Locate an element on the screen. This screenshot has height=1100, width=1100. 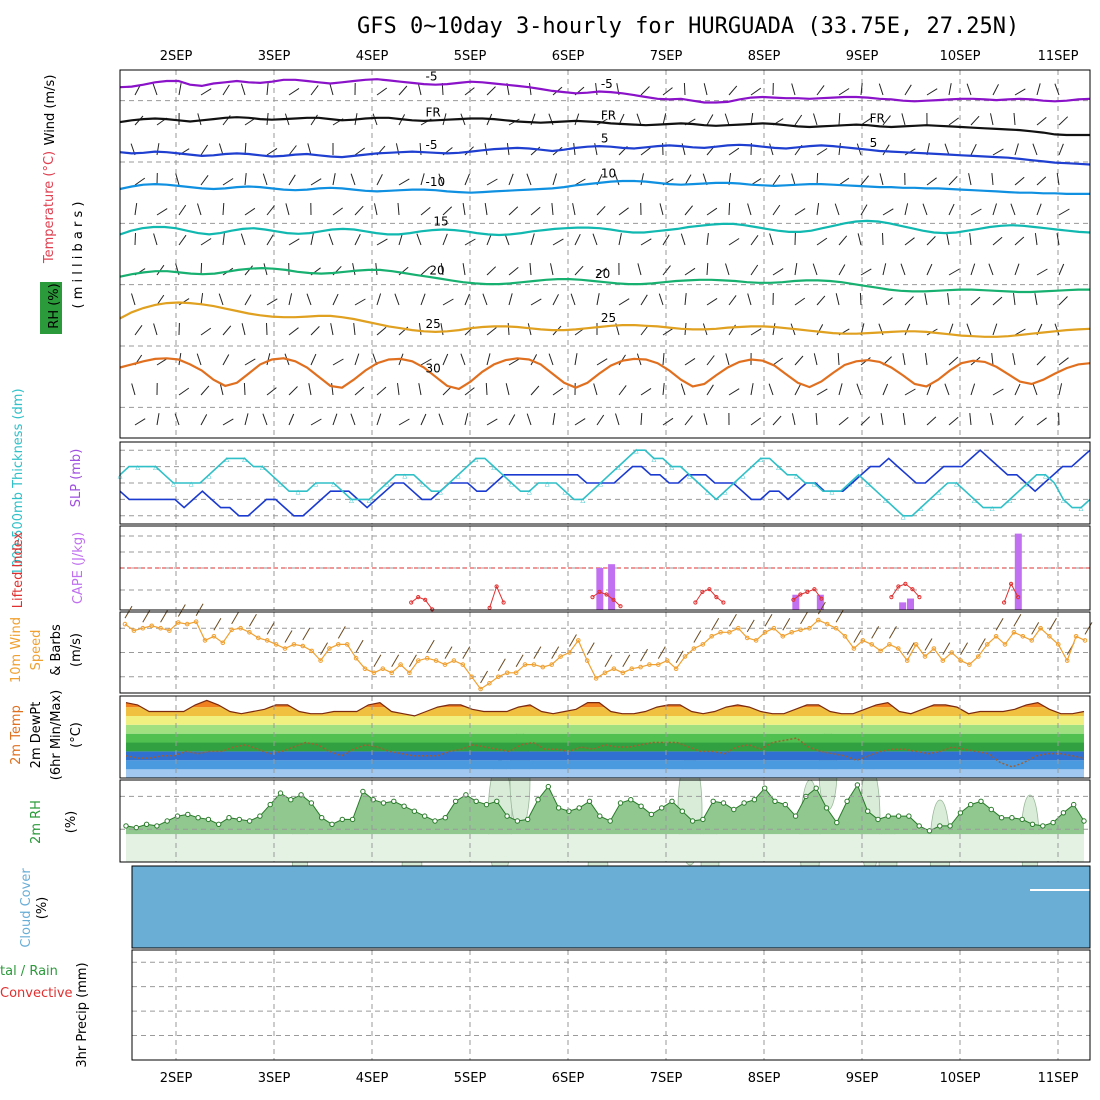
lifted-index-axis-label: Lifted Index is located at coordinates (18, 569).